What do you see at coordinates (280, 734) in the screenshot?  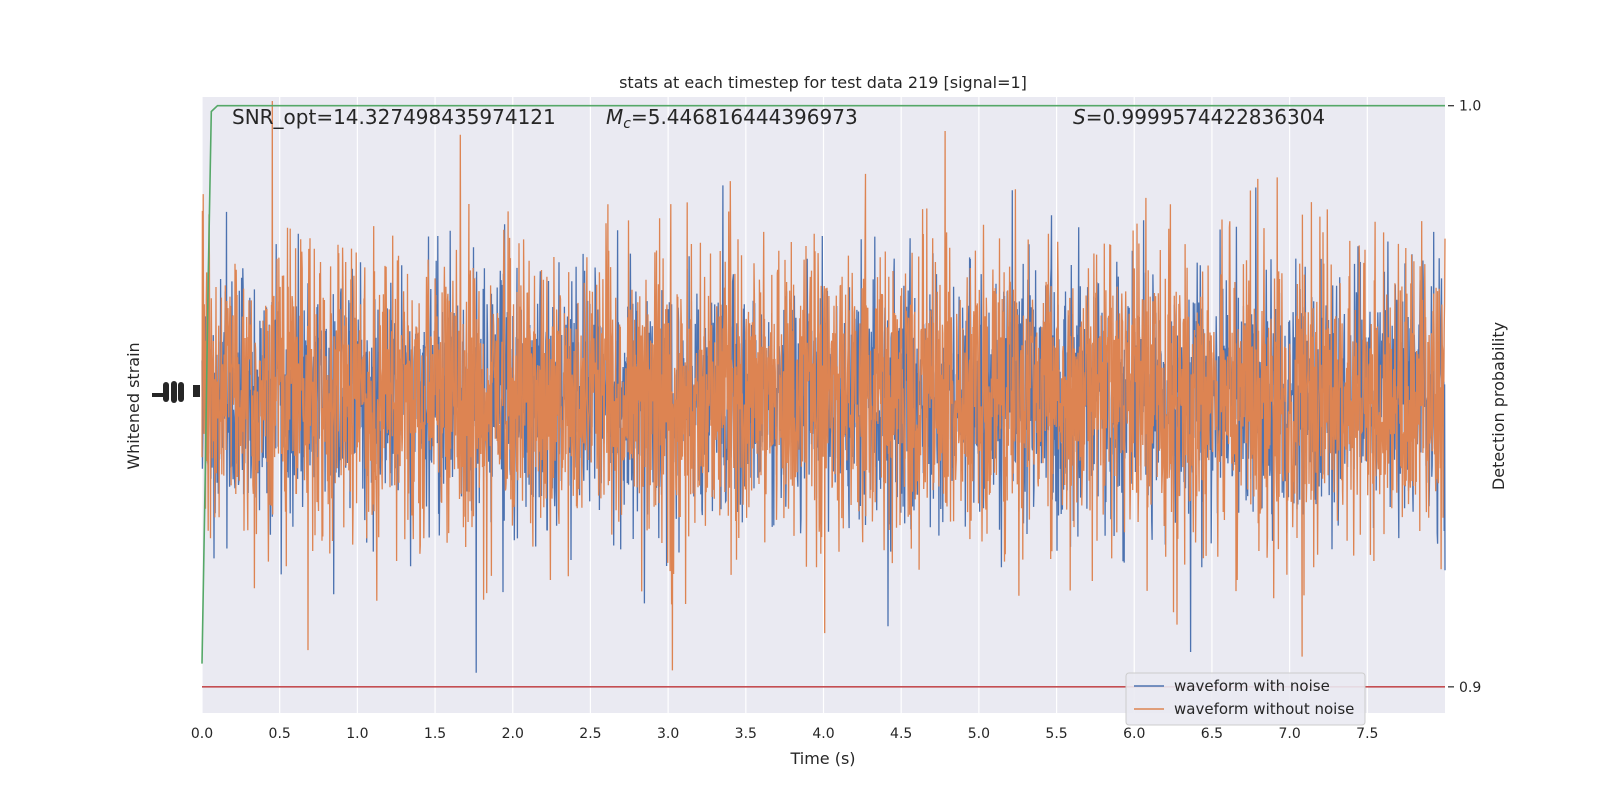 I see `x-tick-label-1: 0.5` at bounding box center [280, 734].